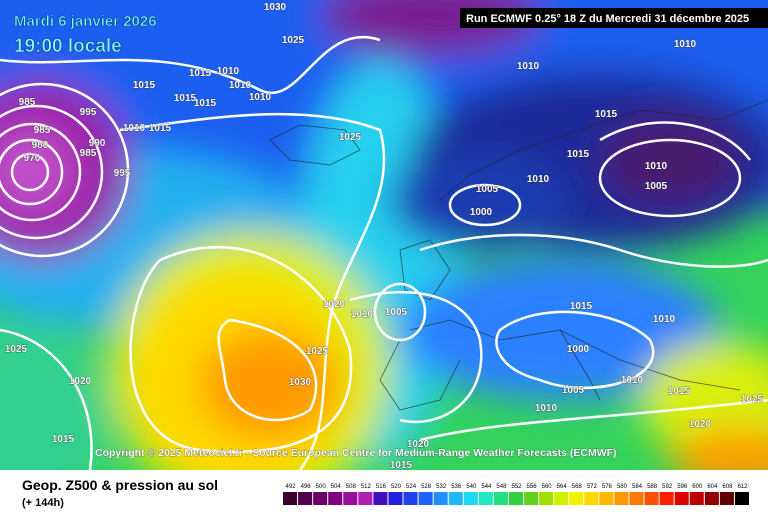 The width and height of the screenshot is (768, 512). Describe the element at coordinates (742, 487) in the screenshot. I see `scale-label: 612` at that location.